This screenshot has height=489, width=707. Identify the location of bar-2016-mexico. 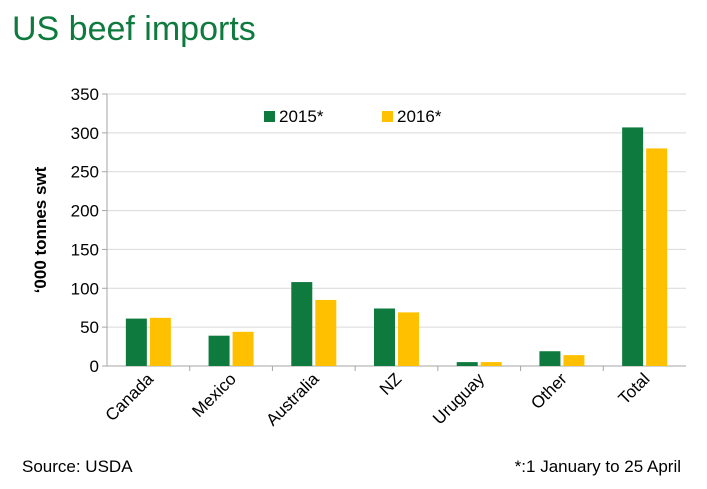
(243, 348).